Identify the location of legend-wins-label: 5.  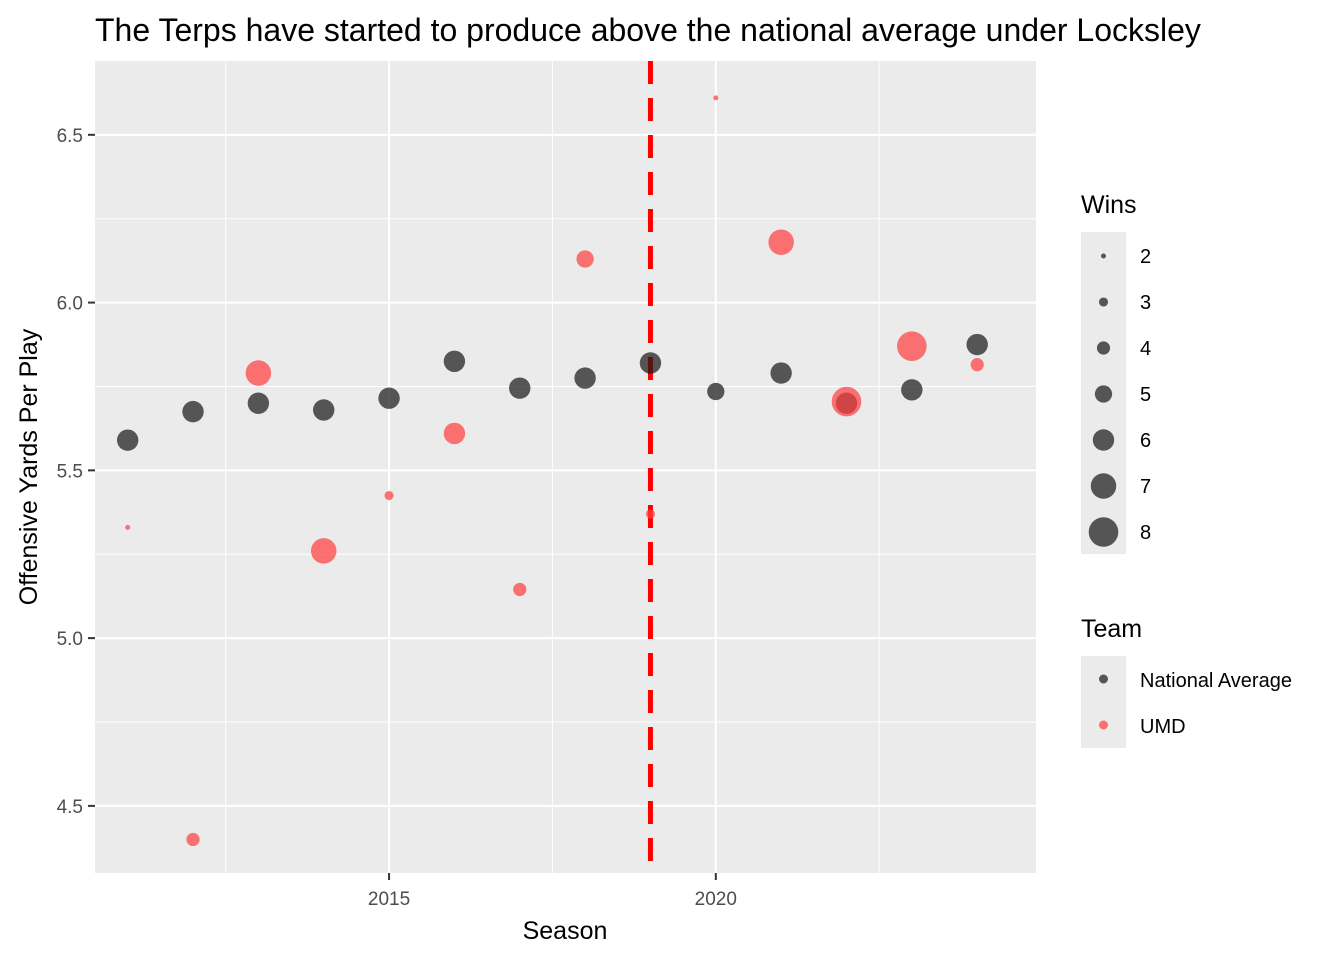
(1145, 395).